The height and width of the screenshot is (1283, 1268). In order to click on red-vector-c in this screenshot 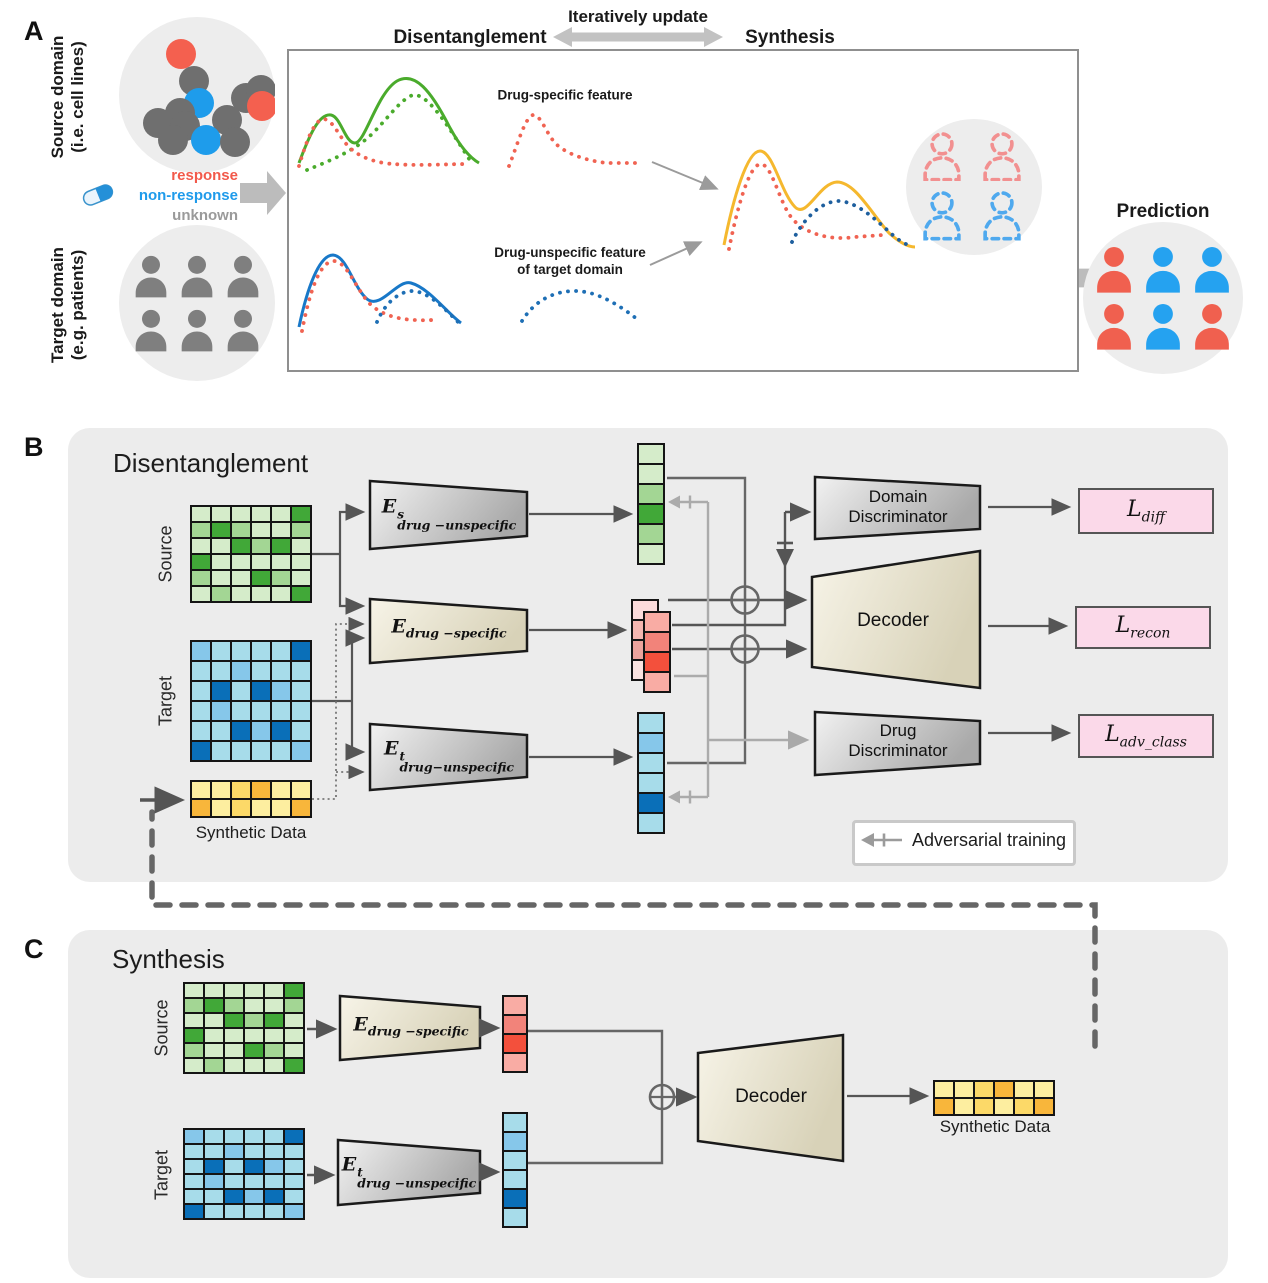, I will do `click(515, 1034)`.